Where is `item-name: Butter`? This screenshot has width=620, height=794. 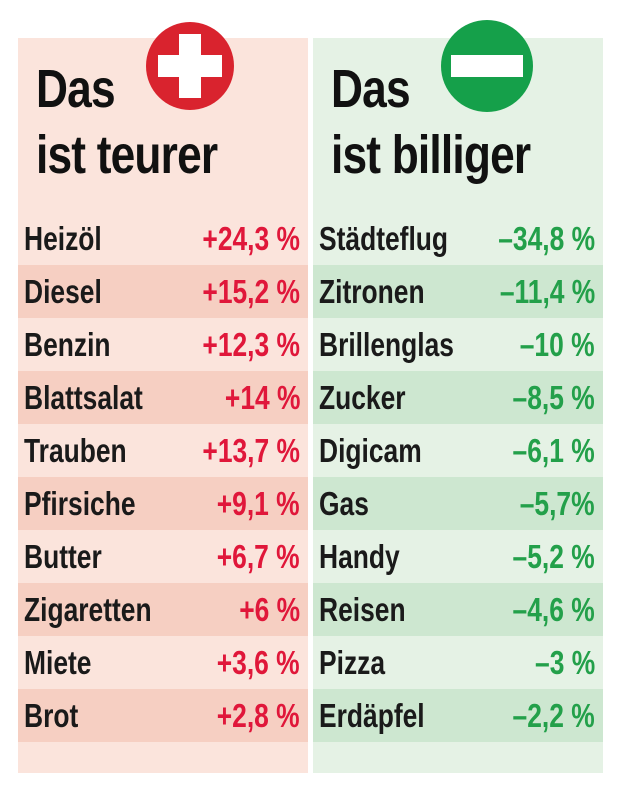 item-name: Butter is located at coordinates (63, 556).